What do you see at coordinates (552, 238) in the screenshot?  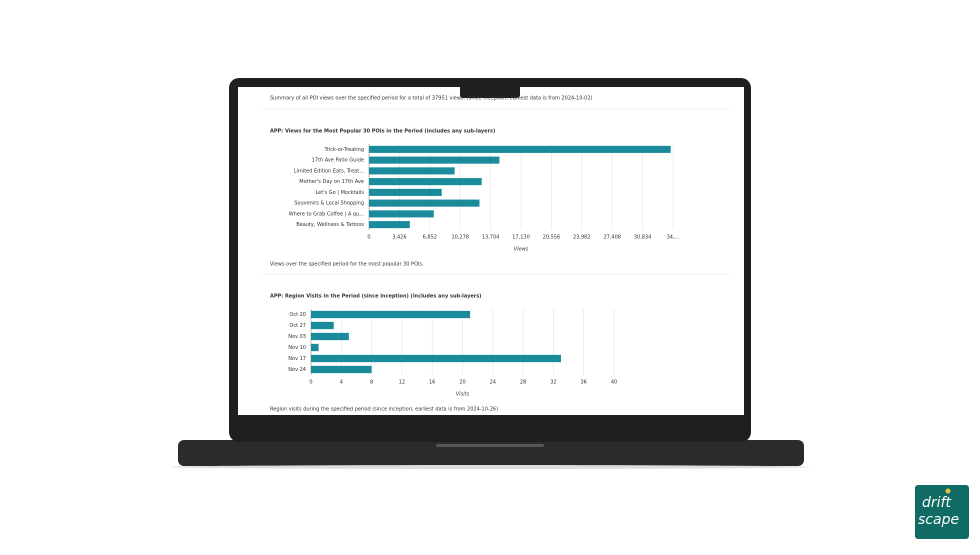 I see `x-tick-label: 20,556` at bounding box center [552, 238].